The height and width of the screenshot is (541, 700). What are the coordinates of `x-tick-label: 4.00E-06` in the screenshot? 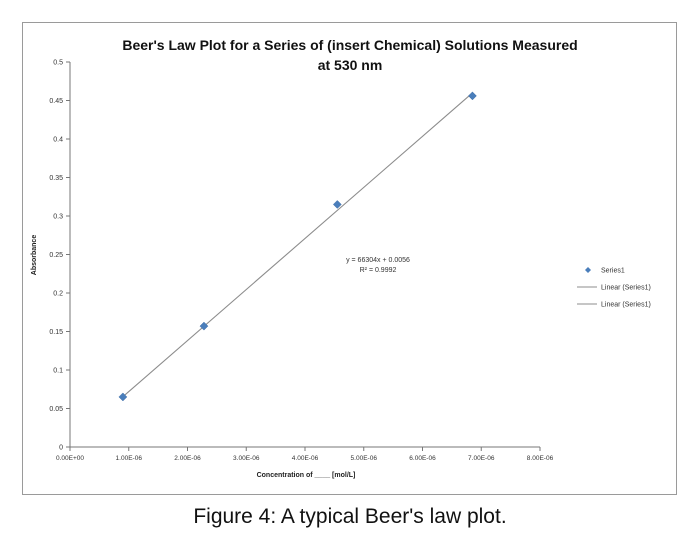 It's located at (305, 458).